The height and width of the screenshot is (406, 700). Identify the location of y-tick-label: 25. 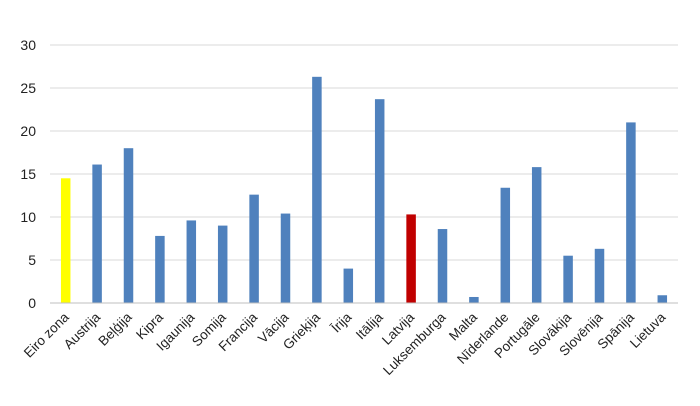
(28, 88).